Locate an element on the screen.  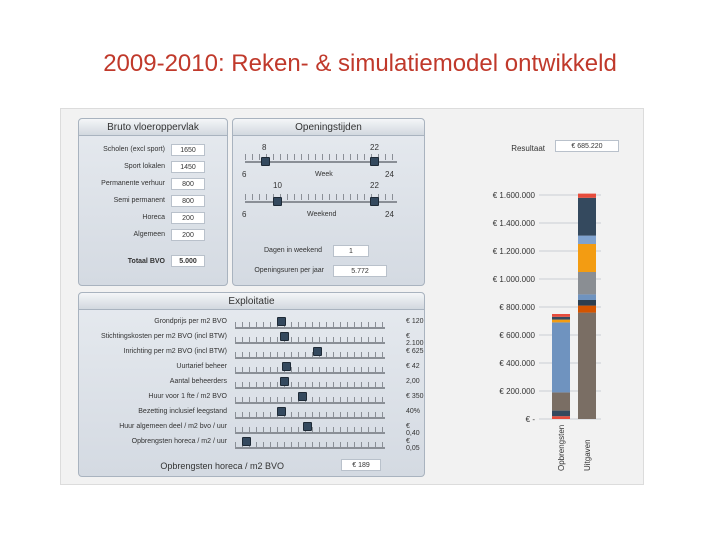
exploitatie-row-label: Opbrengsten horeca / m2 / uur is located at coordinates (179, 441).